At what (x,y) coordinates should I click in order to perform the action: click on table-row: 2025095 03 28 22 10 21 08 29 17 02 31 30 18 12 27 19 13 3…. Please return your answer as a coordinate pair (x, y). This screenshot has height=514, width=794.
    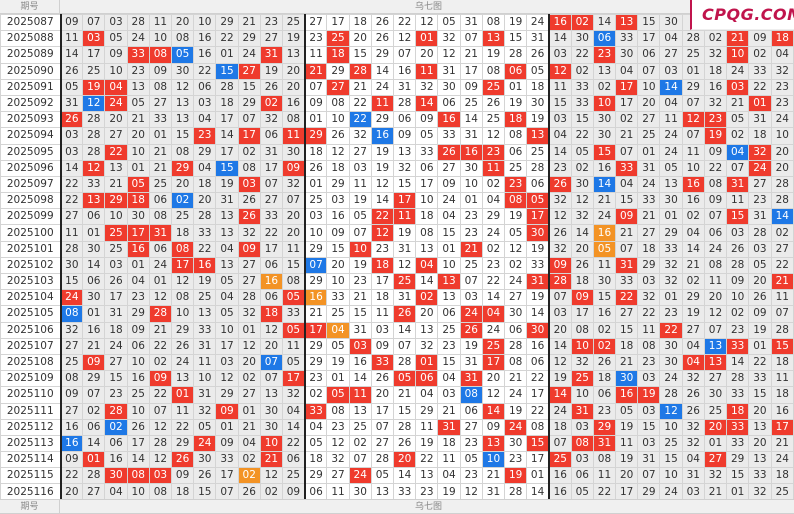
    Looking at the image, I should click on (397, 152).